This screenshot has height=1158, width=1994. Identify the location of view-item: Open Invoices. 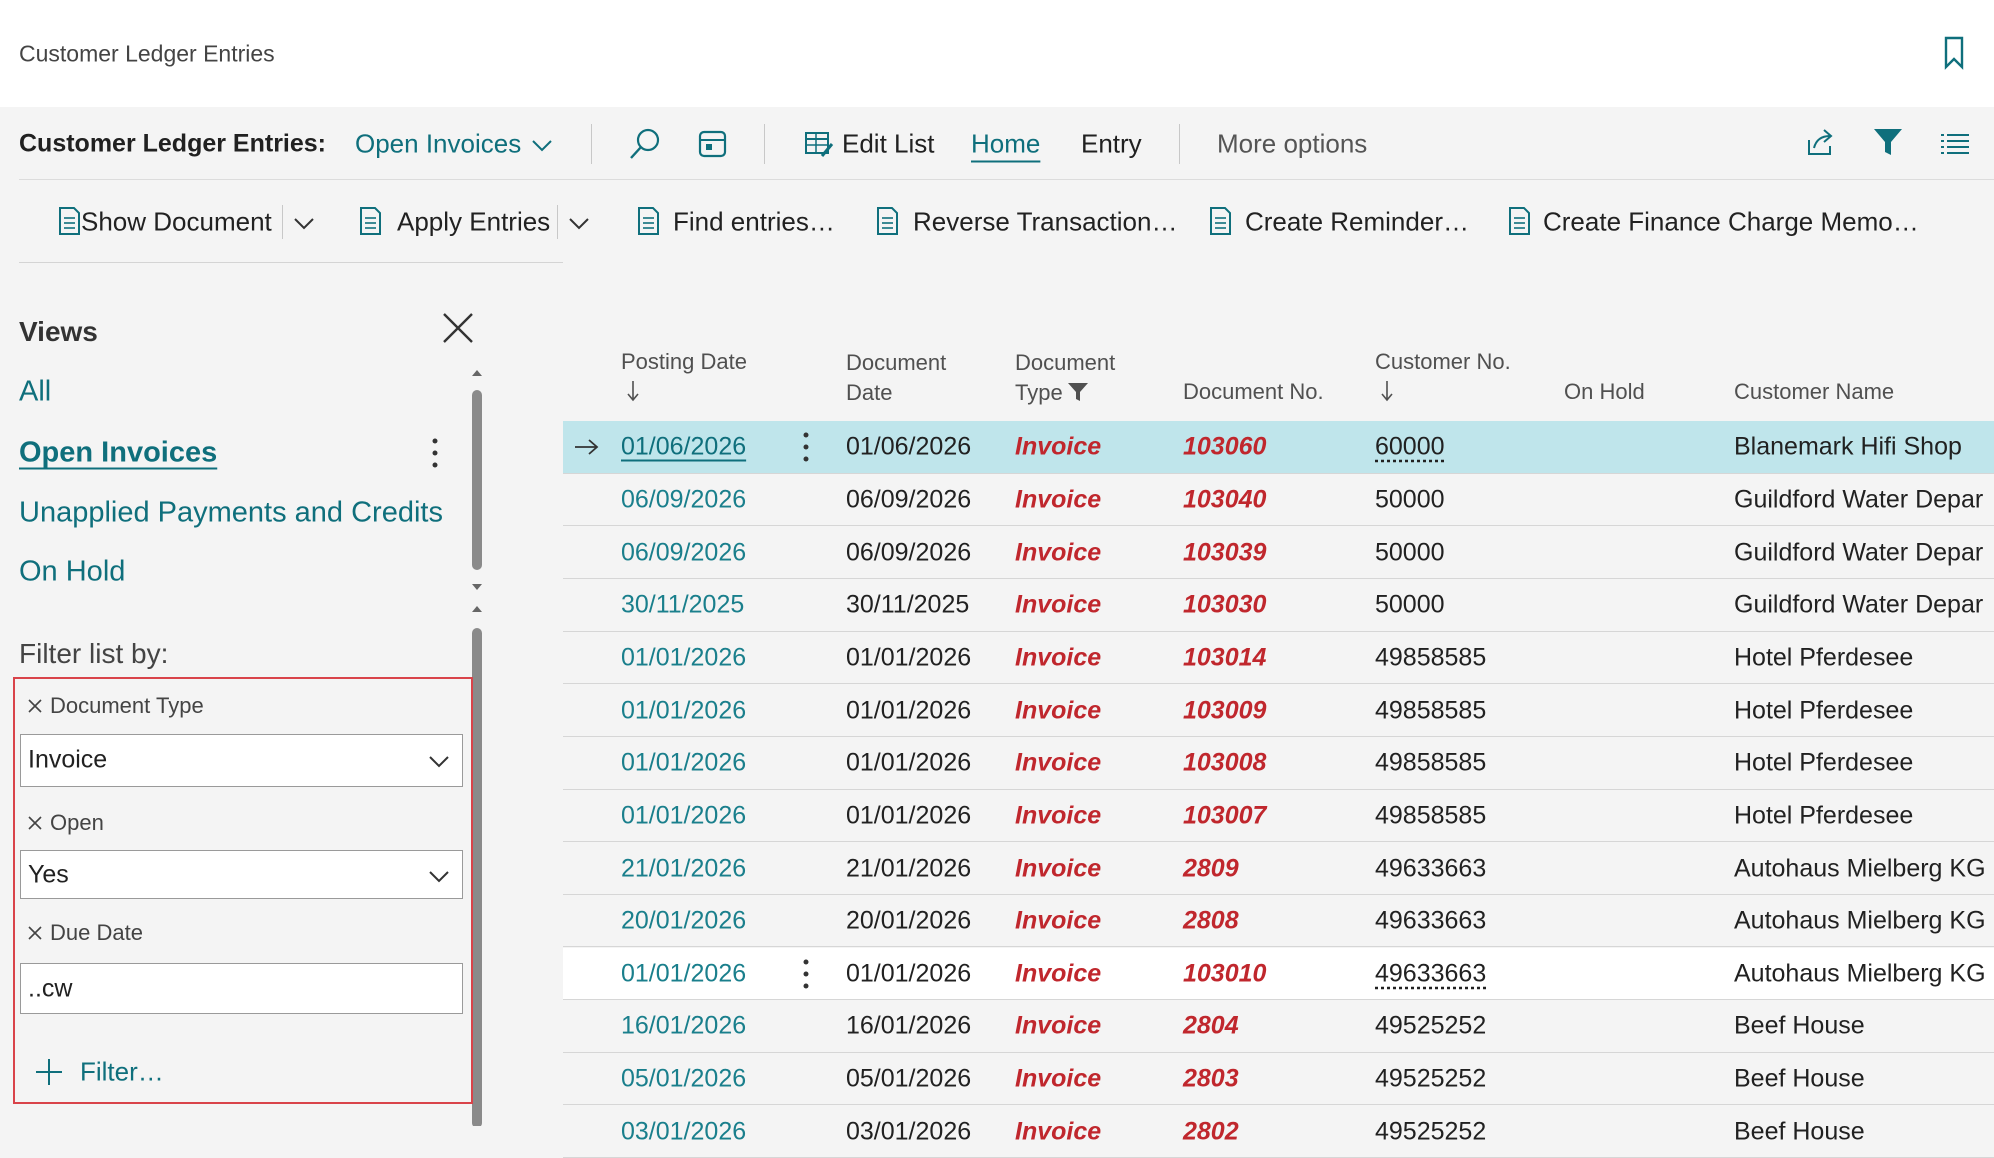
(118, 452).